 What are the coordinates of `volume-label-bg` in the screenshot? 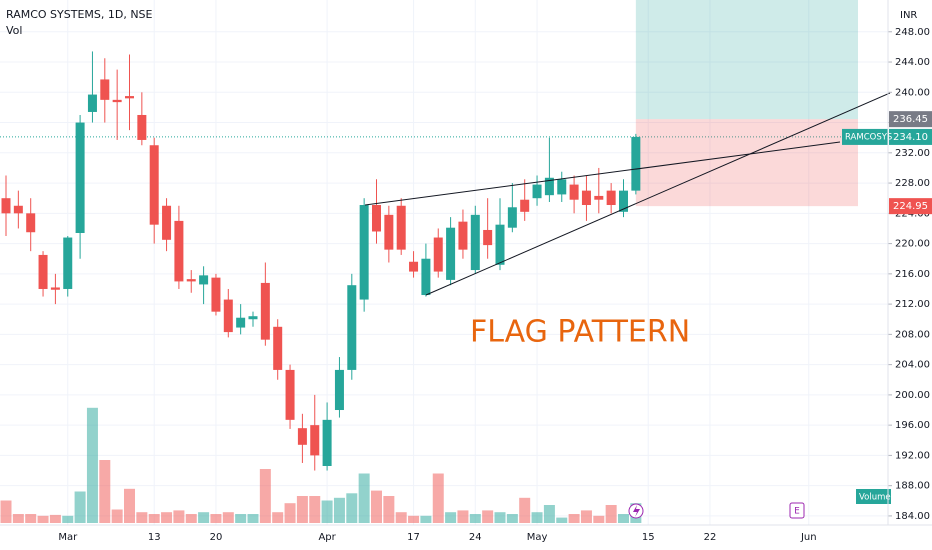 It's located at (873, 496).